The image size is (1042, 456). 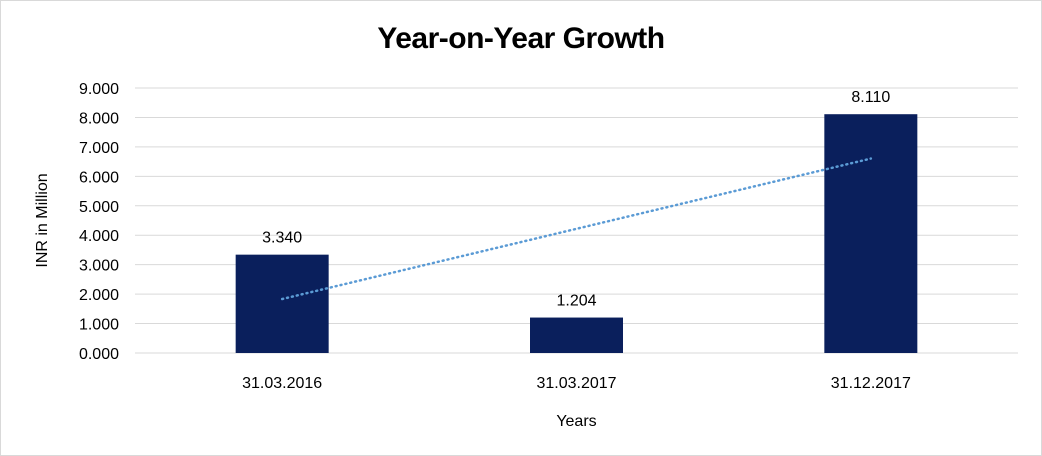 I want to click on y-tick-label: 4.000, so click(x=99, y=236).